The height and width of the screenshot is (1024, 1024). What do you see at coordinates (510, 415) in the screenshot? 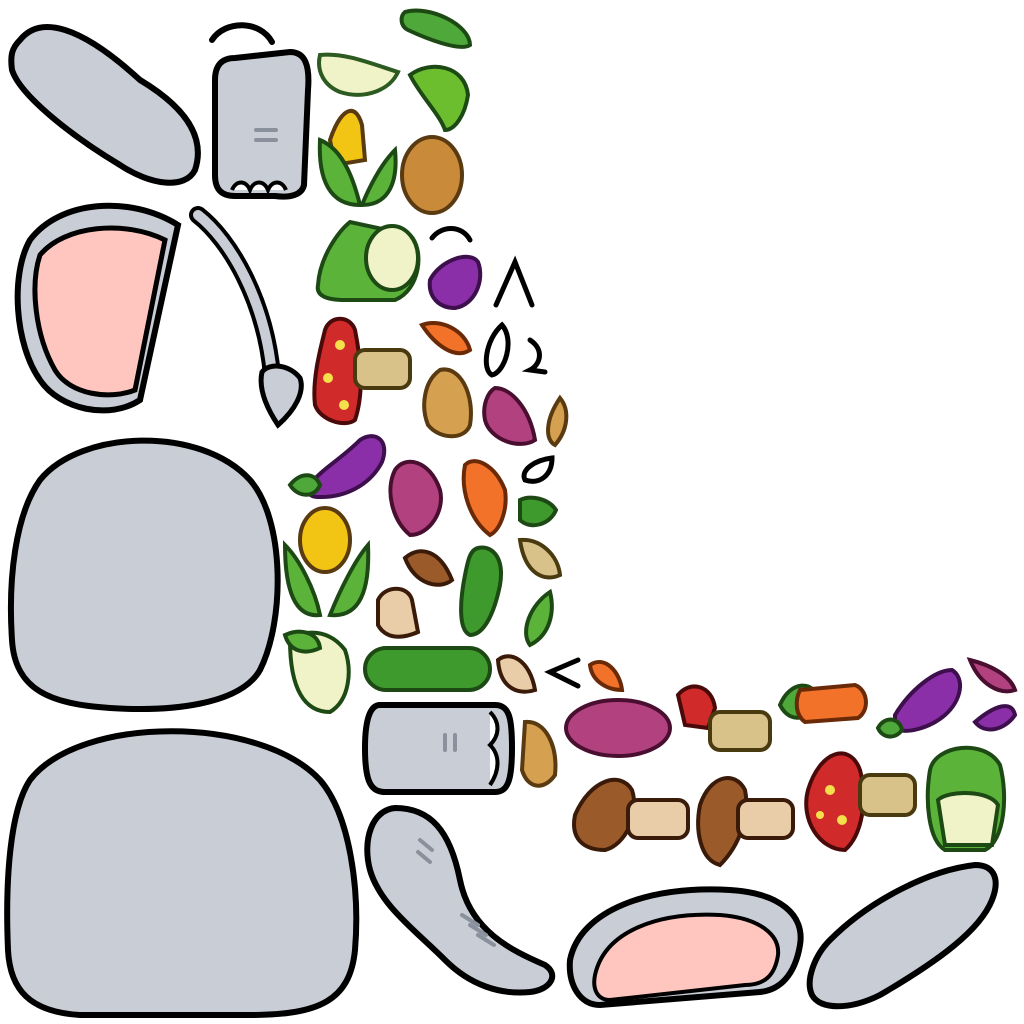
I see `sweet-potato-piece-sprite` at bounding box center [510, 415].